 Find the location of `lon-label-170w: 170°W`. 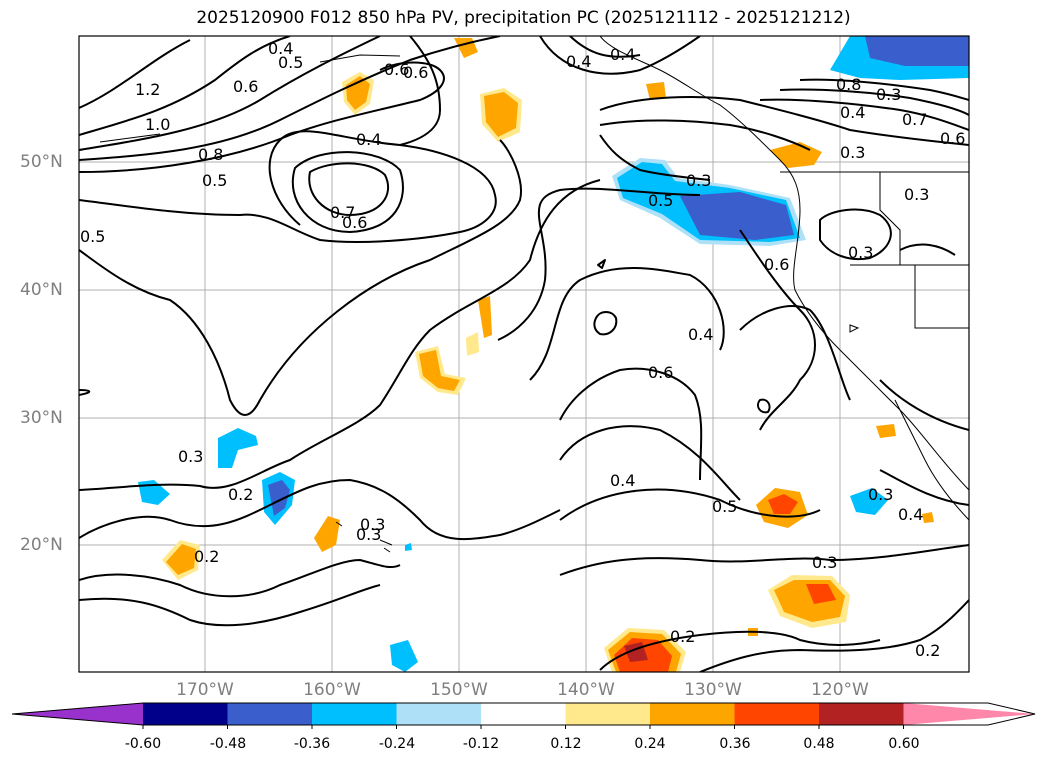

lon-label-170w: 170°W is located at coordinates (205, 690).